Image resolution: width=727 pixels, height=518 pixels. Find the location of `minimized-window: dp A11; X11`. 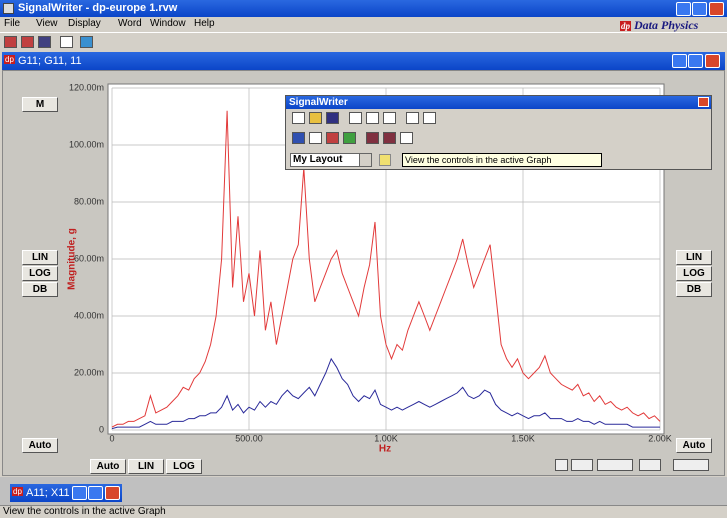

minimized-window: dp A11; X11 is located at coordinates (66, 493).